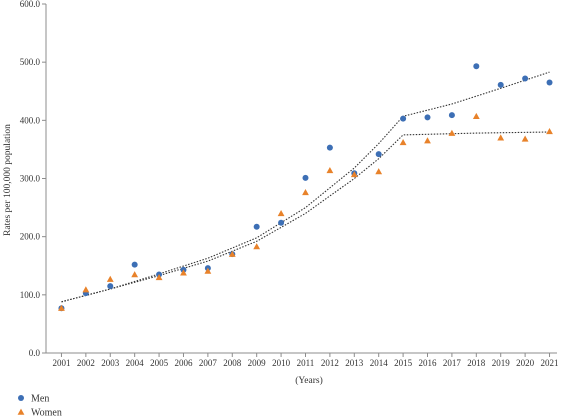  I want to click on y-tick-label: 600.0, so click(30, 4).